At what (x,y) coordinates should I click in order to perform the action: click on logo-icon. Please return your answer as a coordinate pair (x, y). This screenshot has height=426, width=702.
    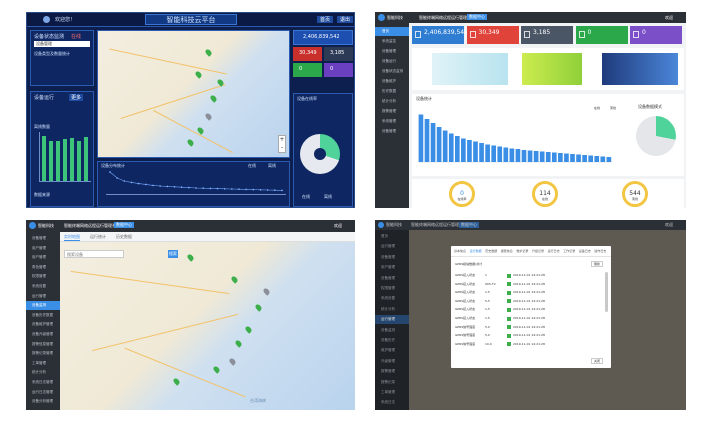
    Looking at the image, I should click on (381, 225).